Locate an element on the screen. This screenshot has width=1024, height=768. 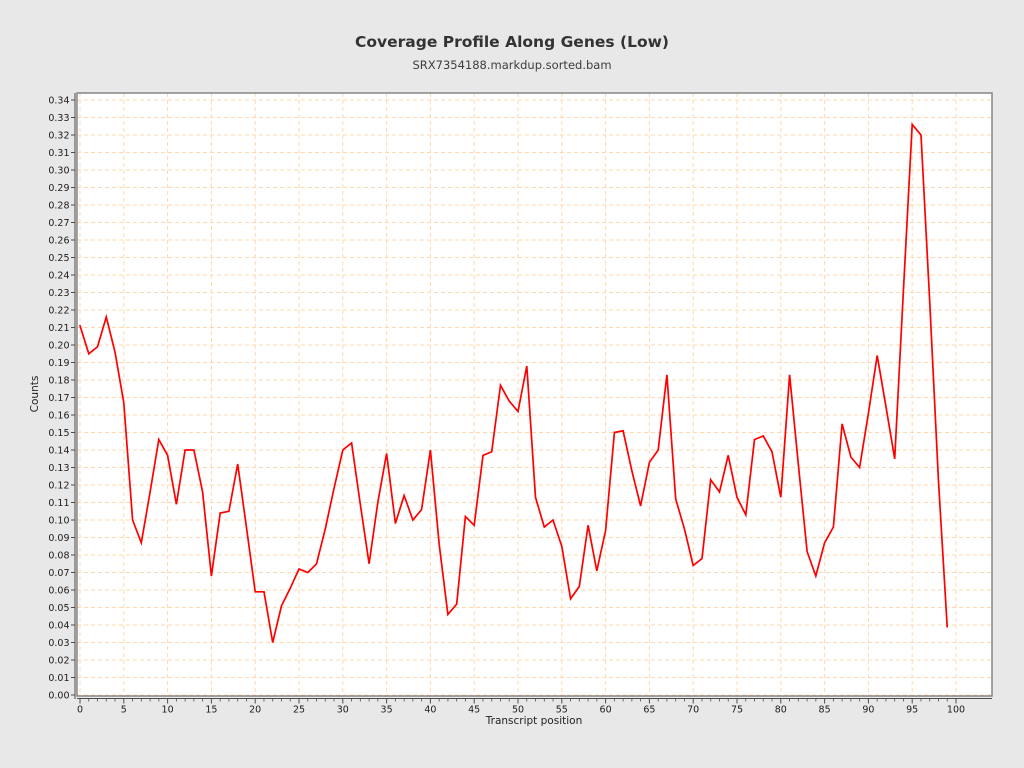
y-tick-label: 0.06 is located at coordinates (58, 590).